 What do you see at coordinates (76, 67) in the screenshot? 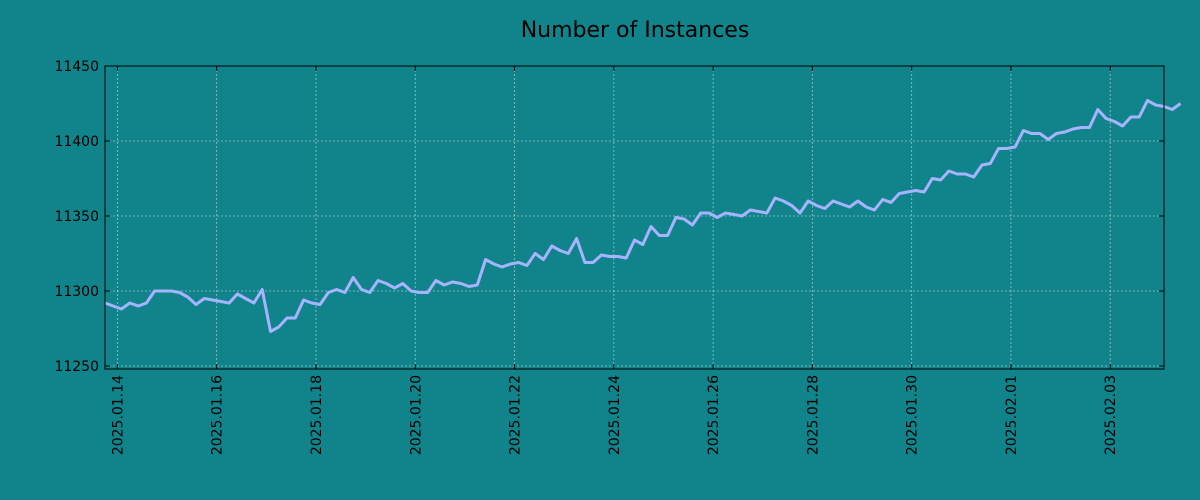
I see `y-tick-label: 11450` at bounding box center [76, 67].